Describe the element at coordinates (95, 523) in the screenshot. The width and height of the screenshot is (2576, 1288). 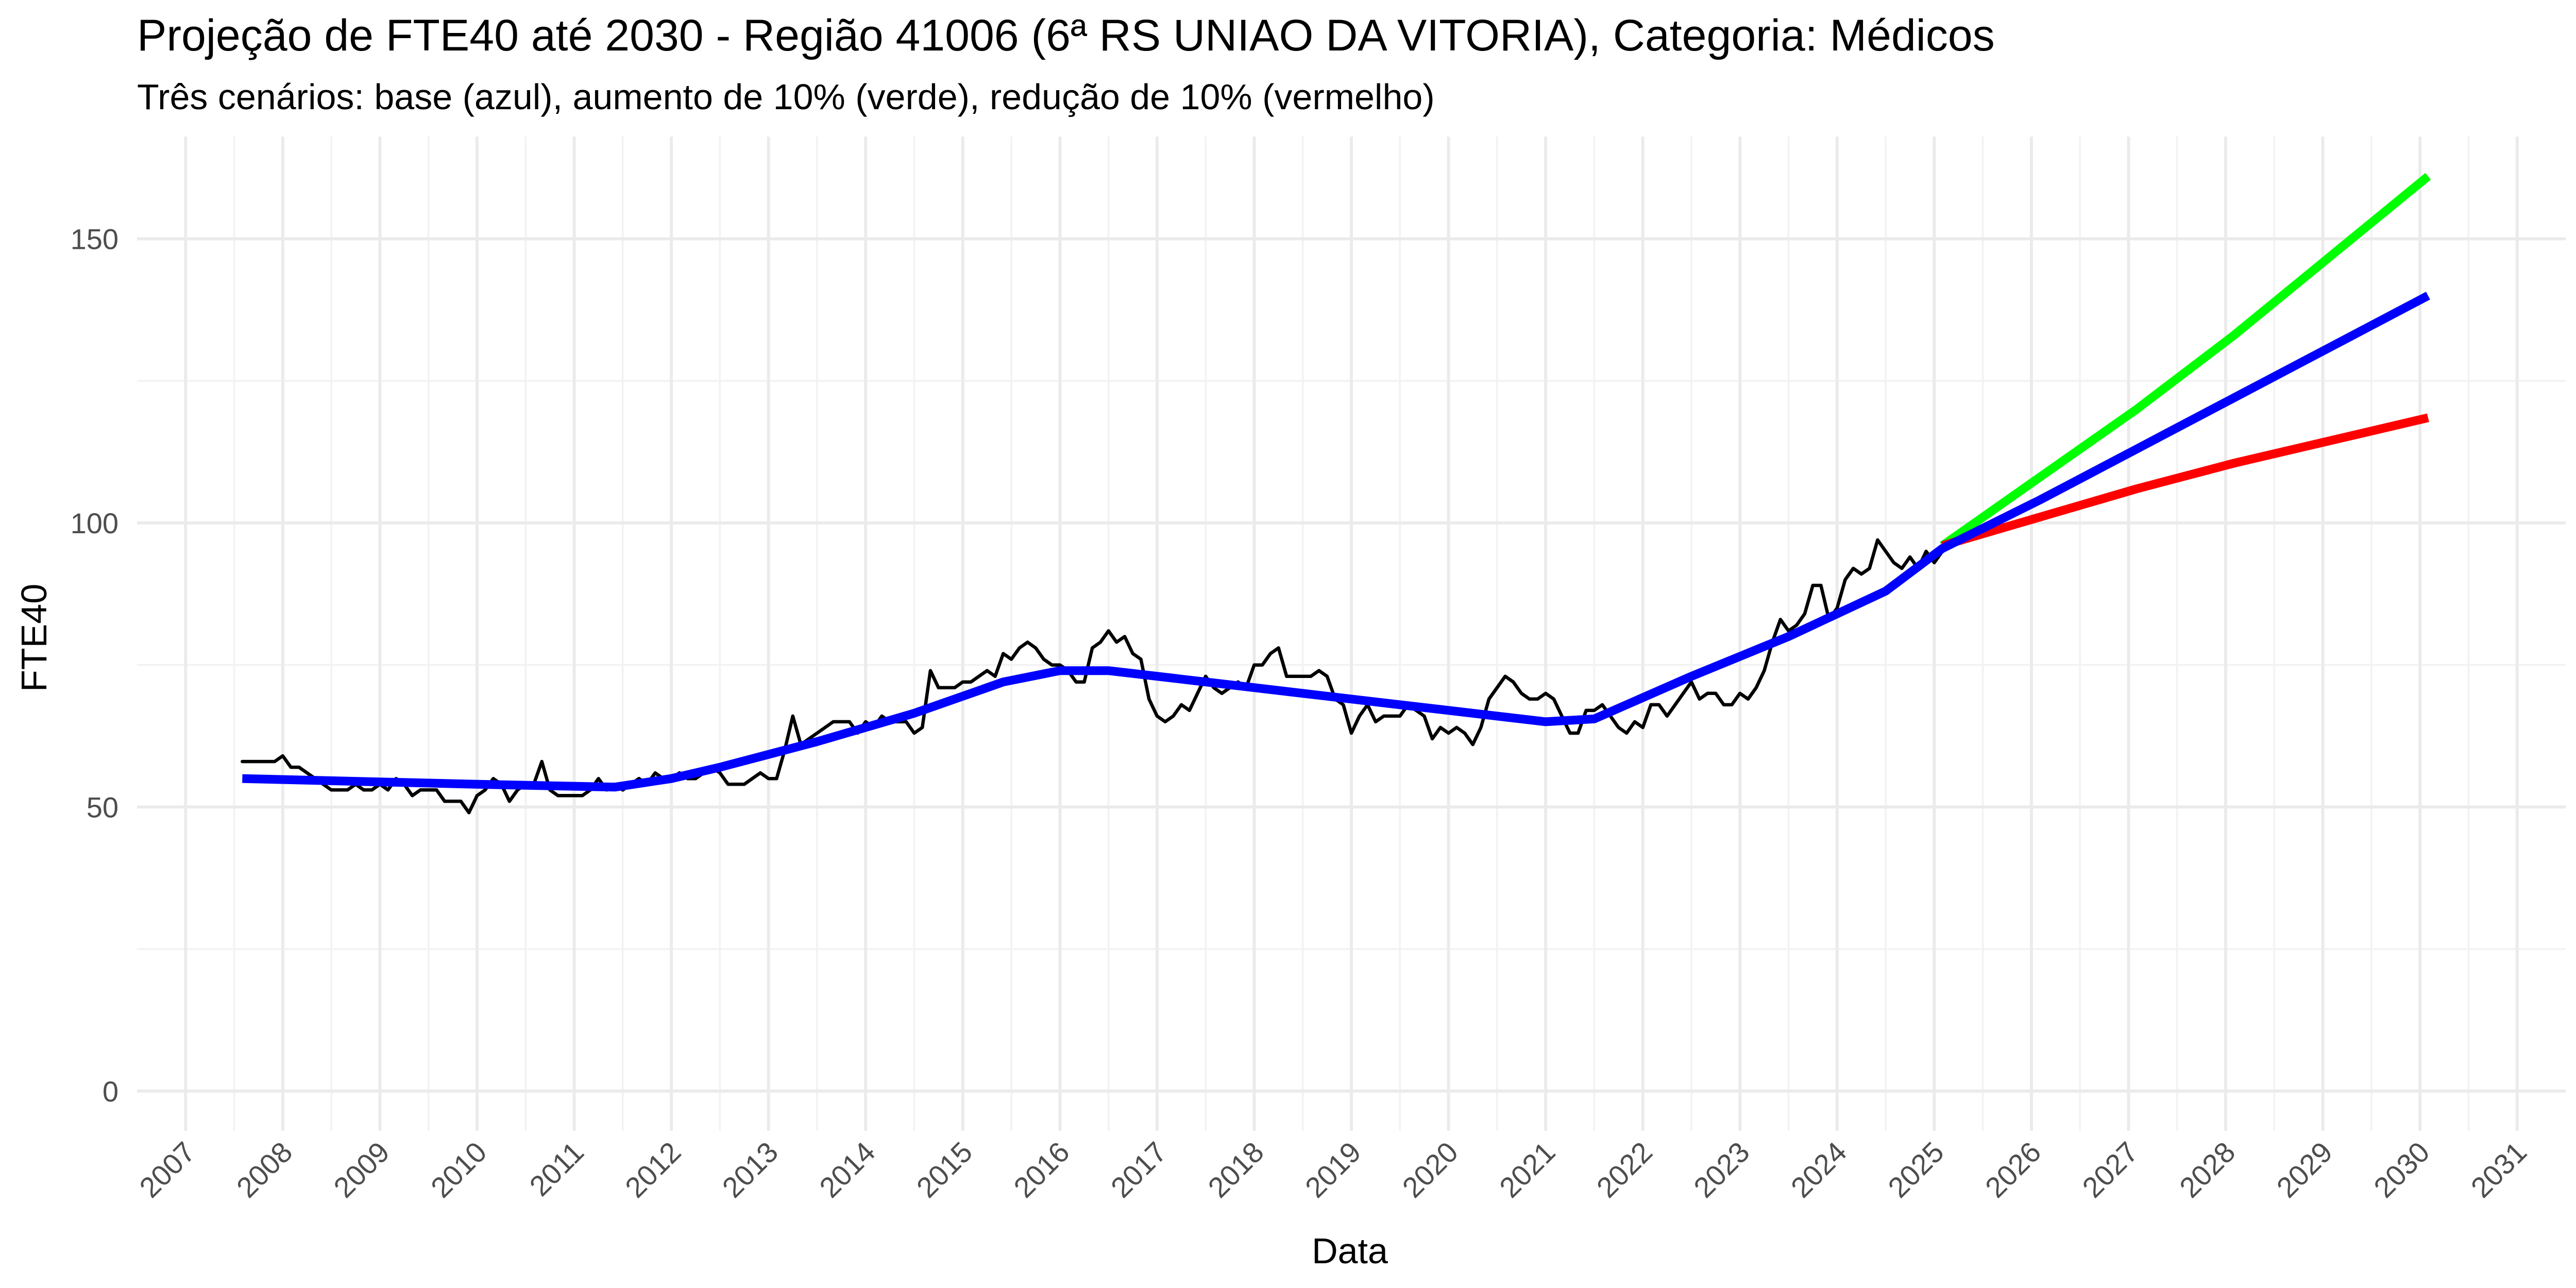
I see `y-tick-label: 100` at that location.